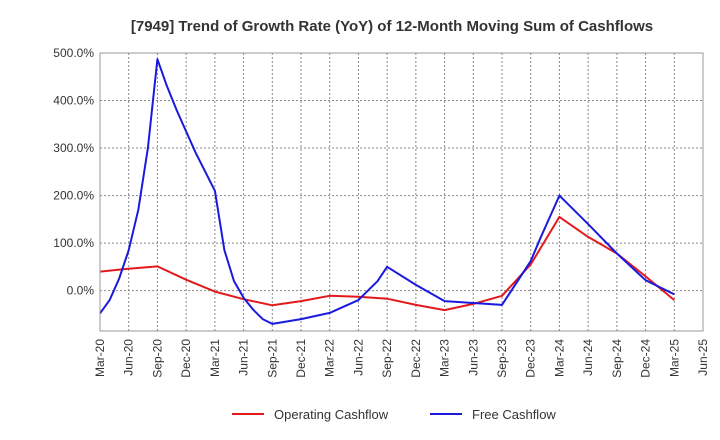  What do you see at coordinates (73, 243) in the screenshot?
I see `y-tick-label: 100.0%` at bounding box center [73, 243].